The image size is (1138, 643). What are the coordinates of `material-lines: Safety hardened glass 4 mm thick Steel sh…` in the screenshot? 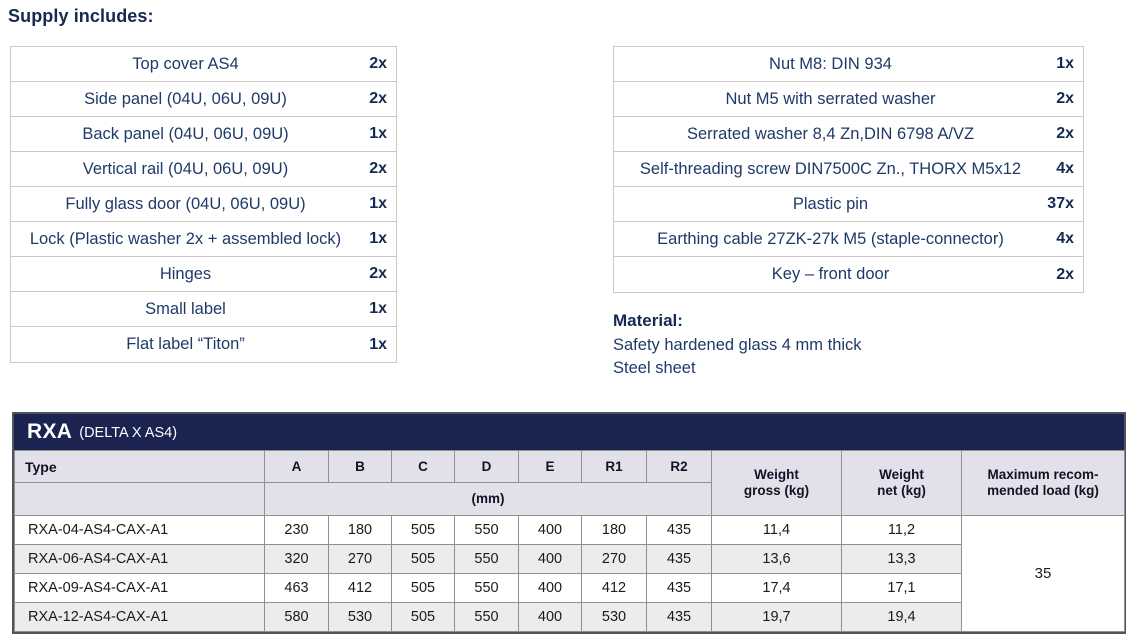 It's located at (737, 356).